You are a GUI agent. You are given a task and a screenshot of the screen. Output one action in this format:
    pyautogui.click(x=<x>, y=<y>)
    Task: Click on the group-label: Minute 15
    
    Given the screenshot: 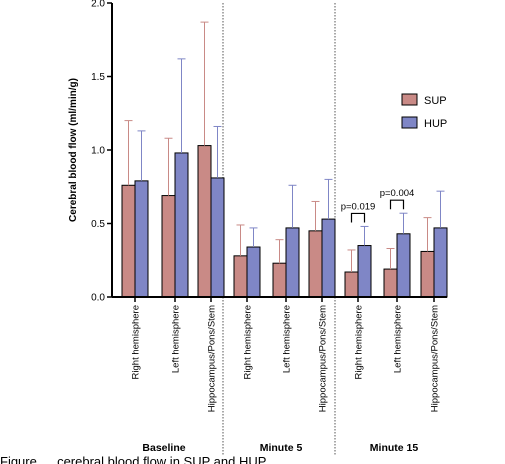 What is the action you would take?
    pyautogui.click(x=394, y=448)
    